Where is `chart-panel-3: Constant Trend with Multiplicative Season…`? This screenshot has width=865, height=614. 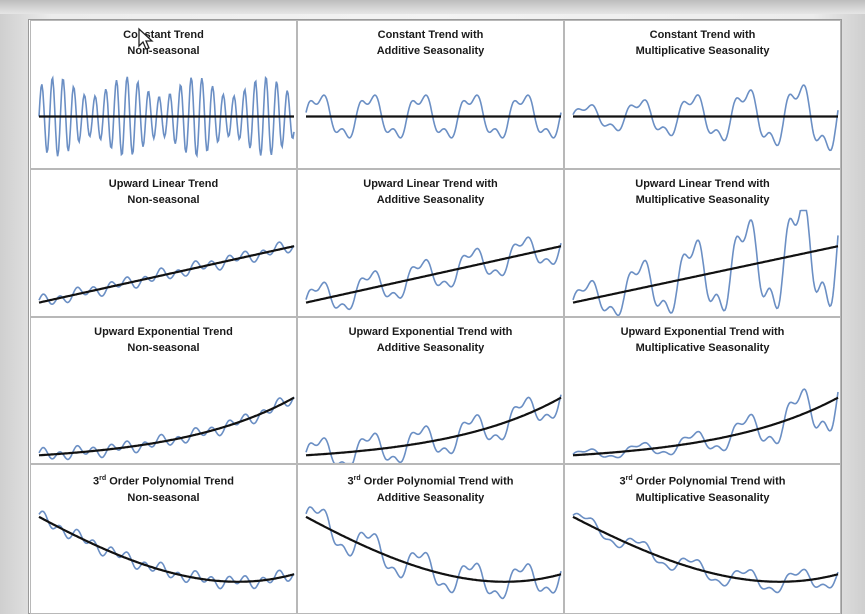
chart-panel-3: Constant Trend with Multiplicative Season… is located at coordinates (702, 94).